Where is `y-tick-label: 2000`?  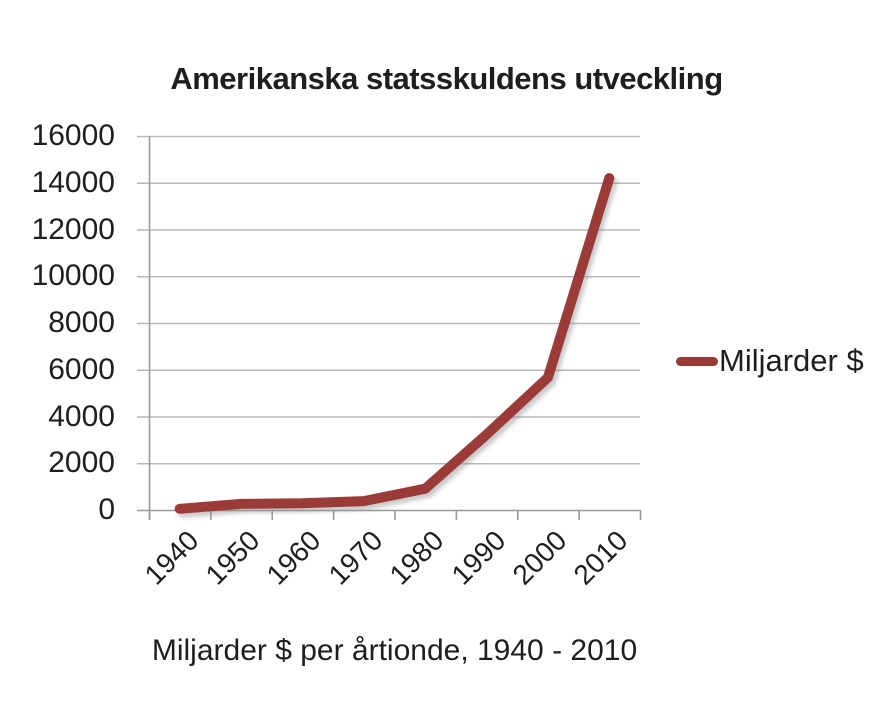
y-tick-label: 2000 is located at coordinates (81, 463).